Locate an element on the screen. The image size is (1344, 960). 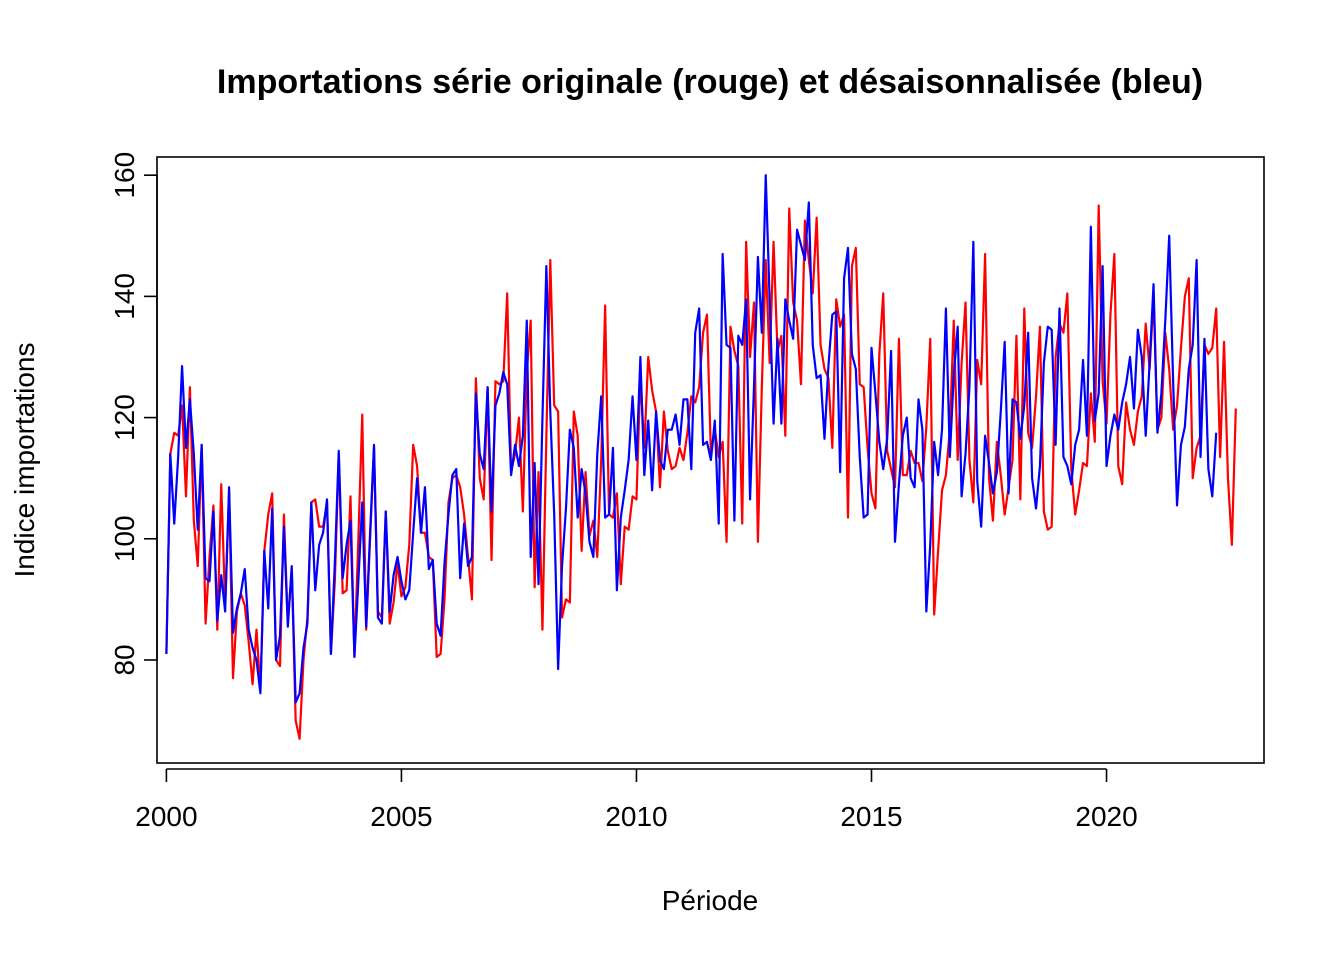
y-tick-label: 160 is located at coordinates (124, 175).